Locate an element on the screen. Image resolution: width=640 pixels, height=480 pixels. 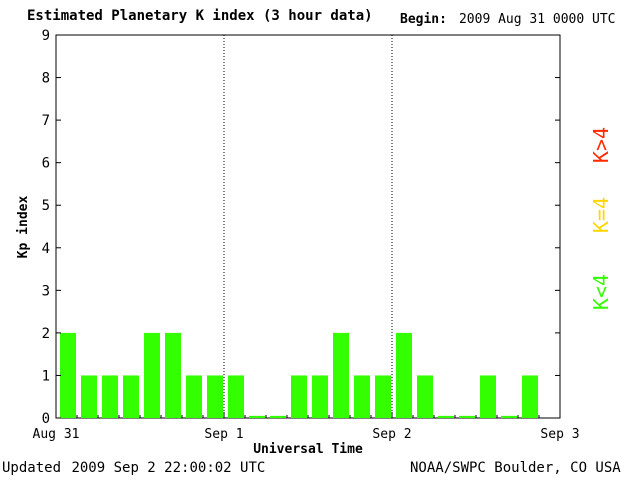
updated-info: Updated 2009 Sep 2 22:00:02 UTC is located at coordinates (133, 468).